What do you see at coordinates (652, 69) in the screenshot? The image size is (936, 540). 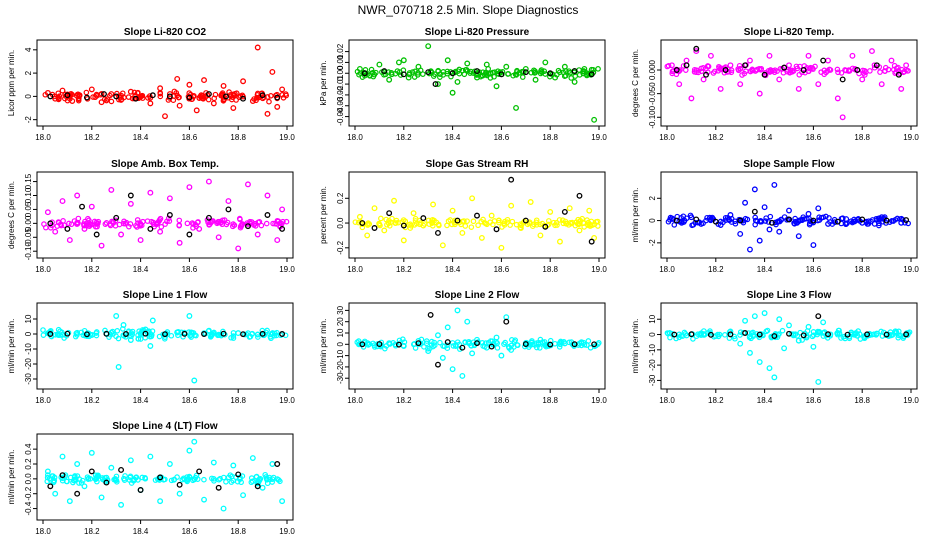 I see `y-tick-label: 0.000` at bounding box center [652, 69].